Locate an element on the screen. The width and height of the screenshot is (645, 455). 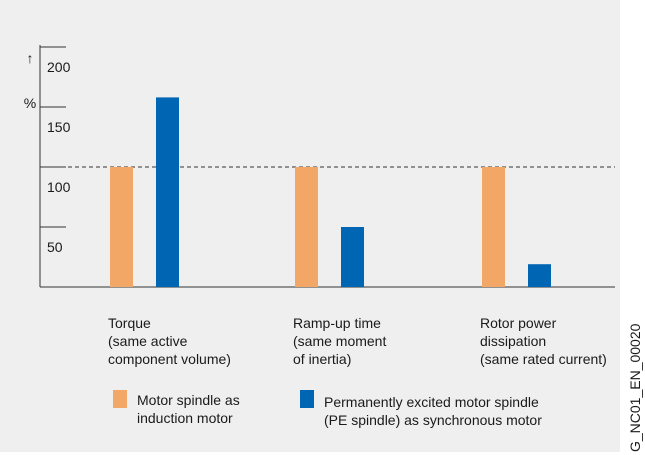
legend-label: induction motor is located at coordinates (185, 418).